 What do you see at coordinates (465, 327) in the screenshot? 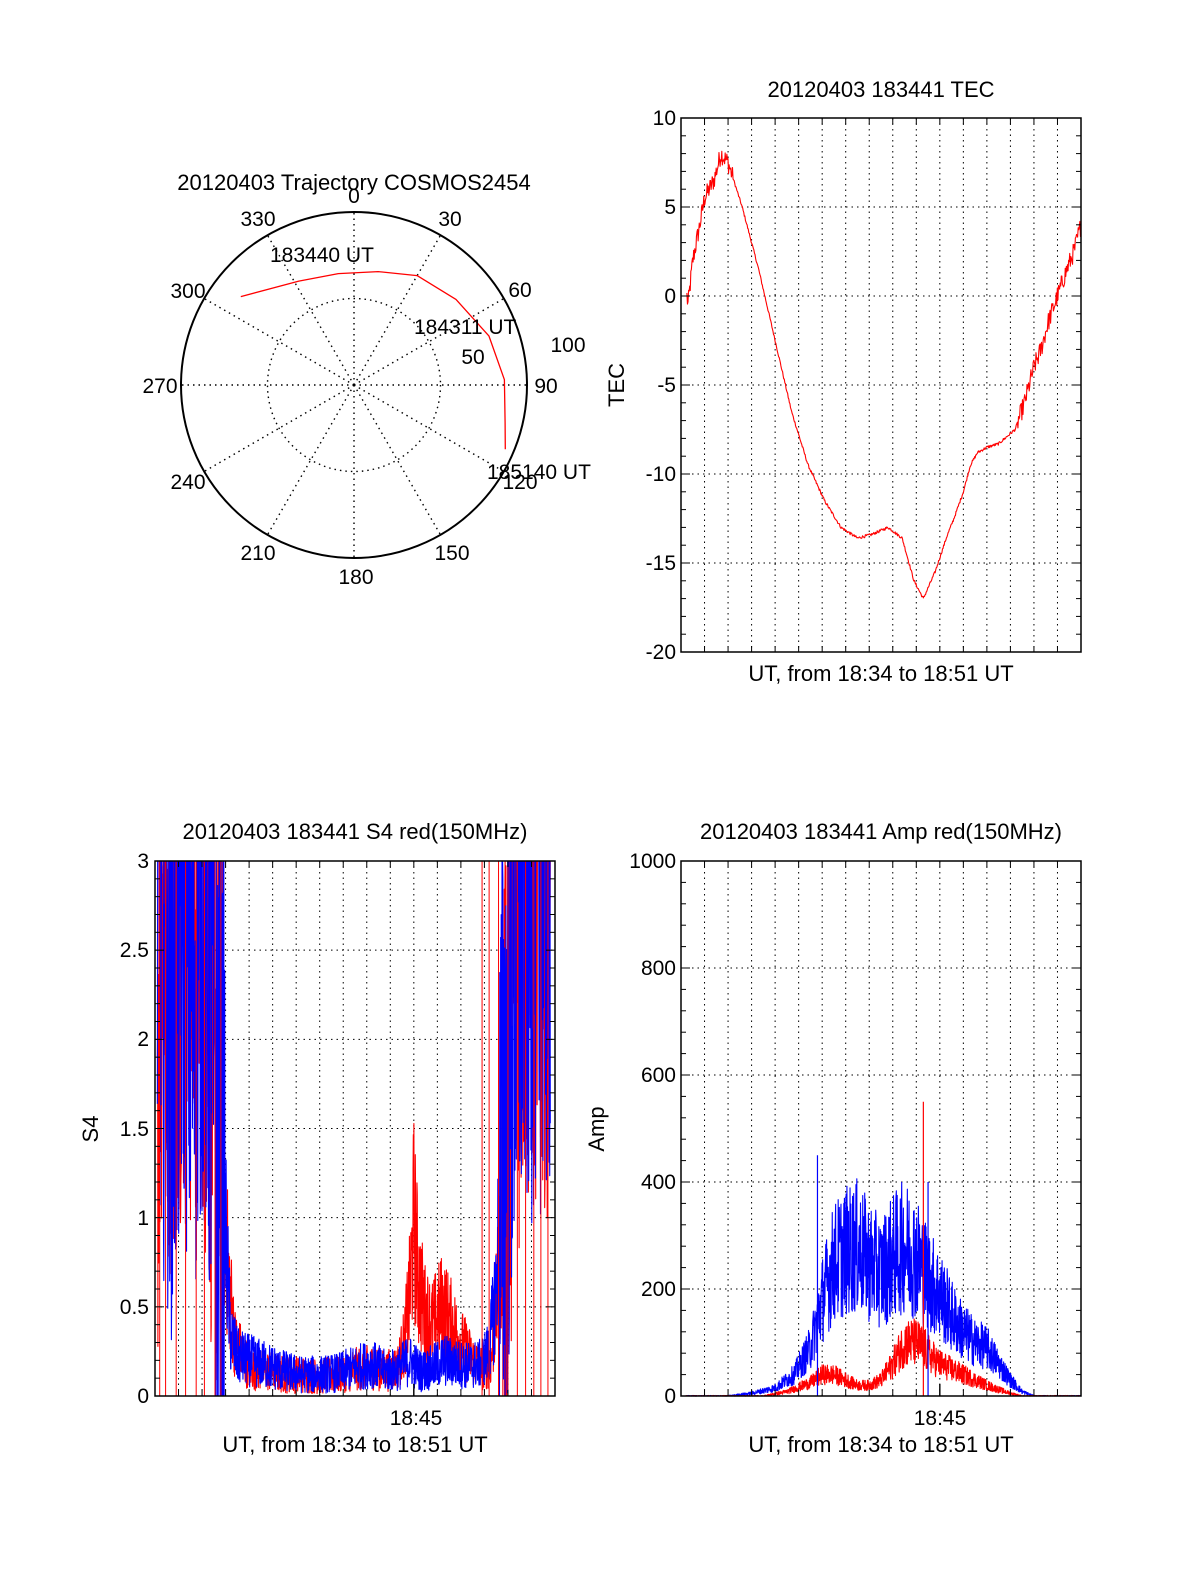
I see `time-label-mid: 184311 UT` at bounding box center [465, 327].